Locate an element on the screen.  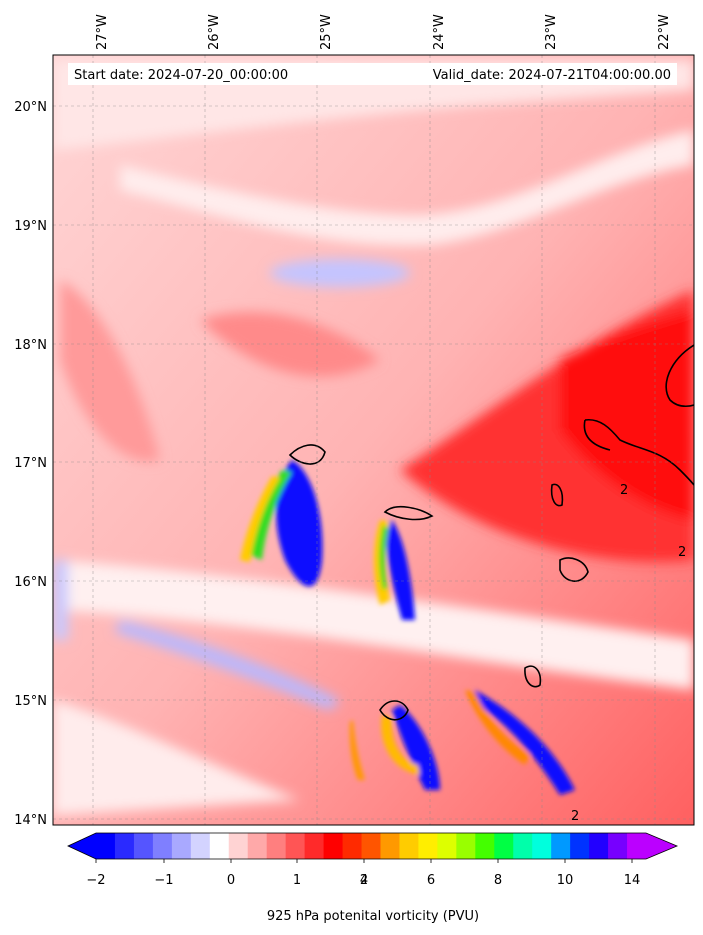
lon-tick-label: 27°W is located at coordinates (102, 32).